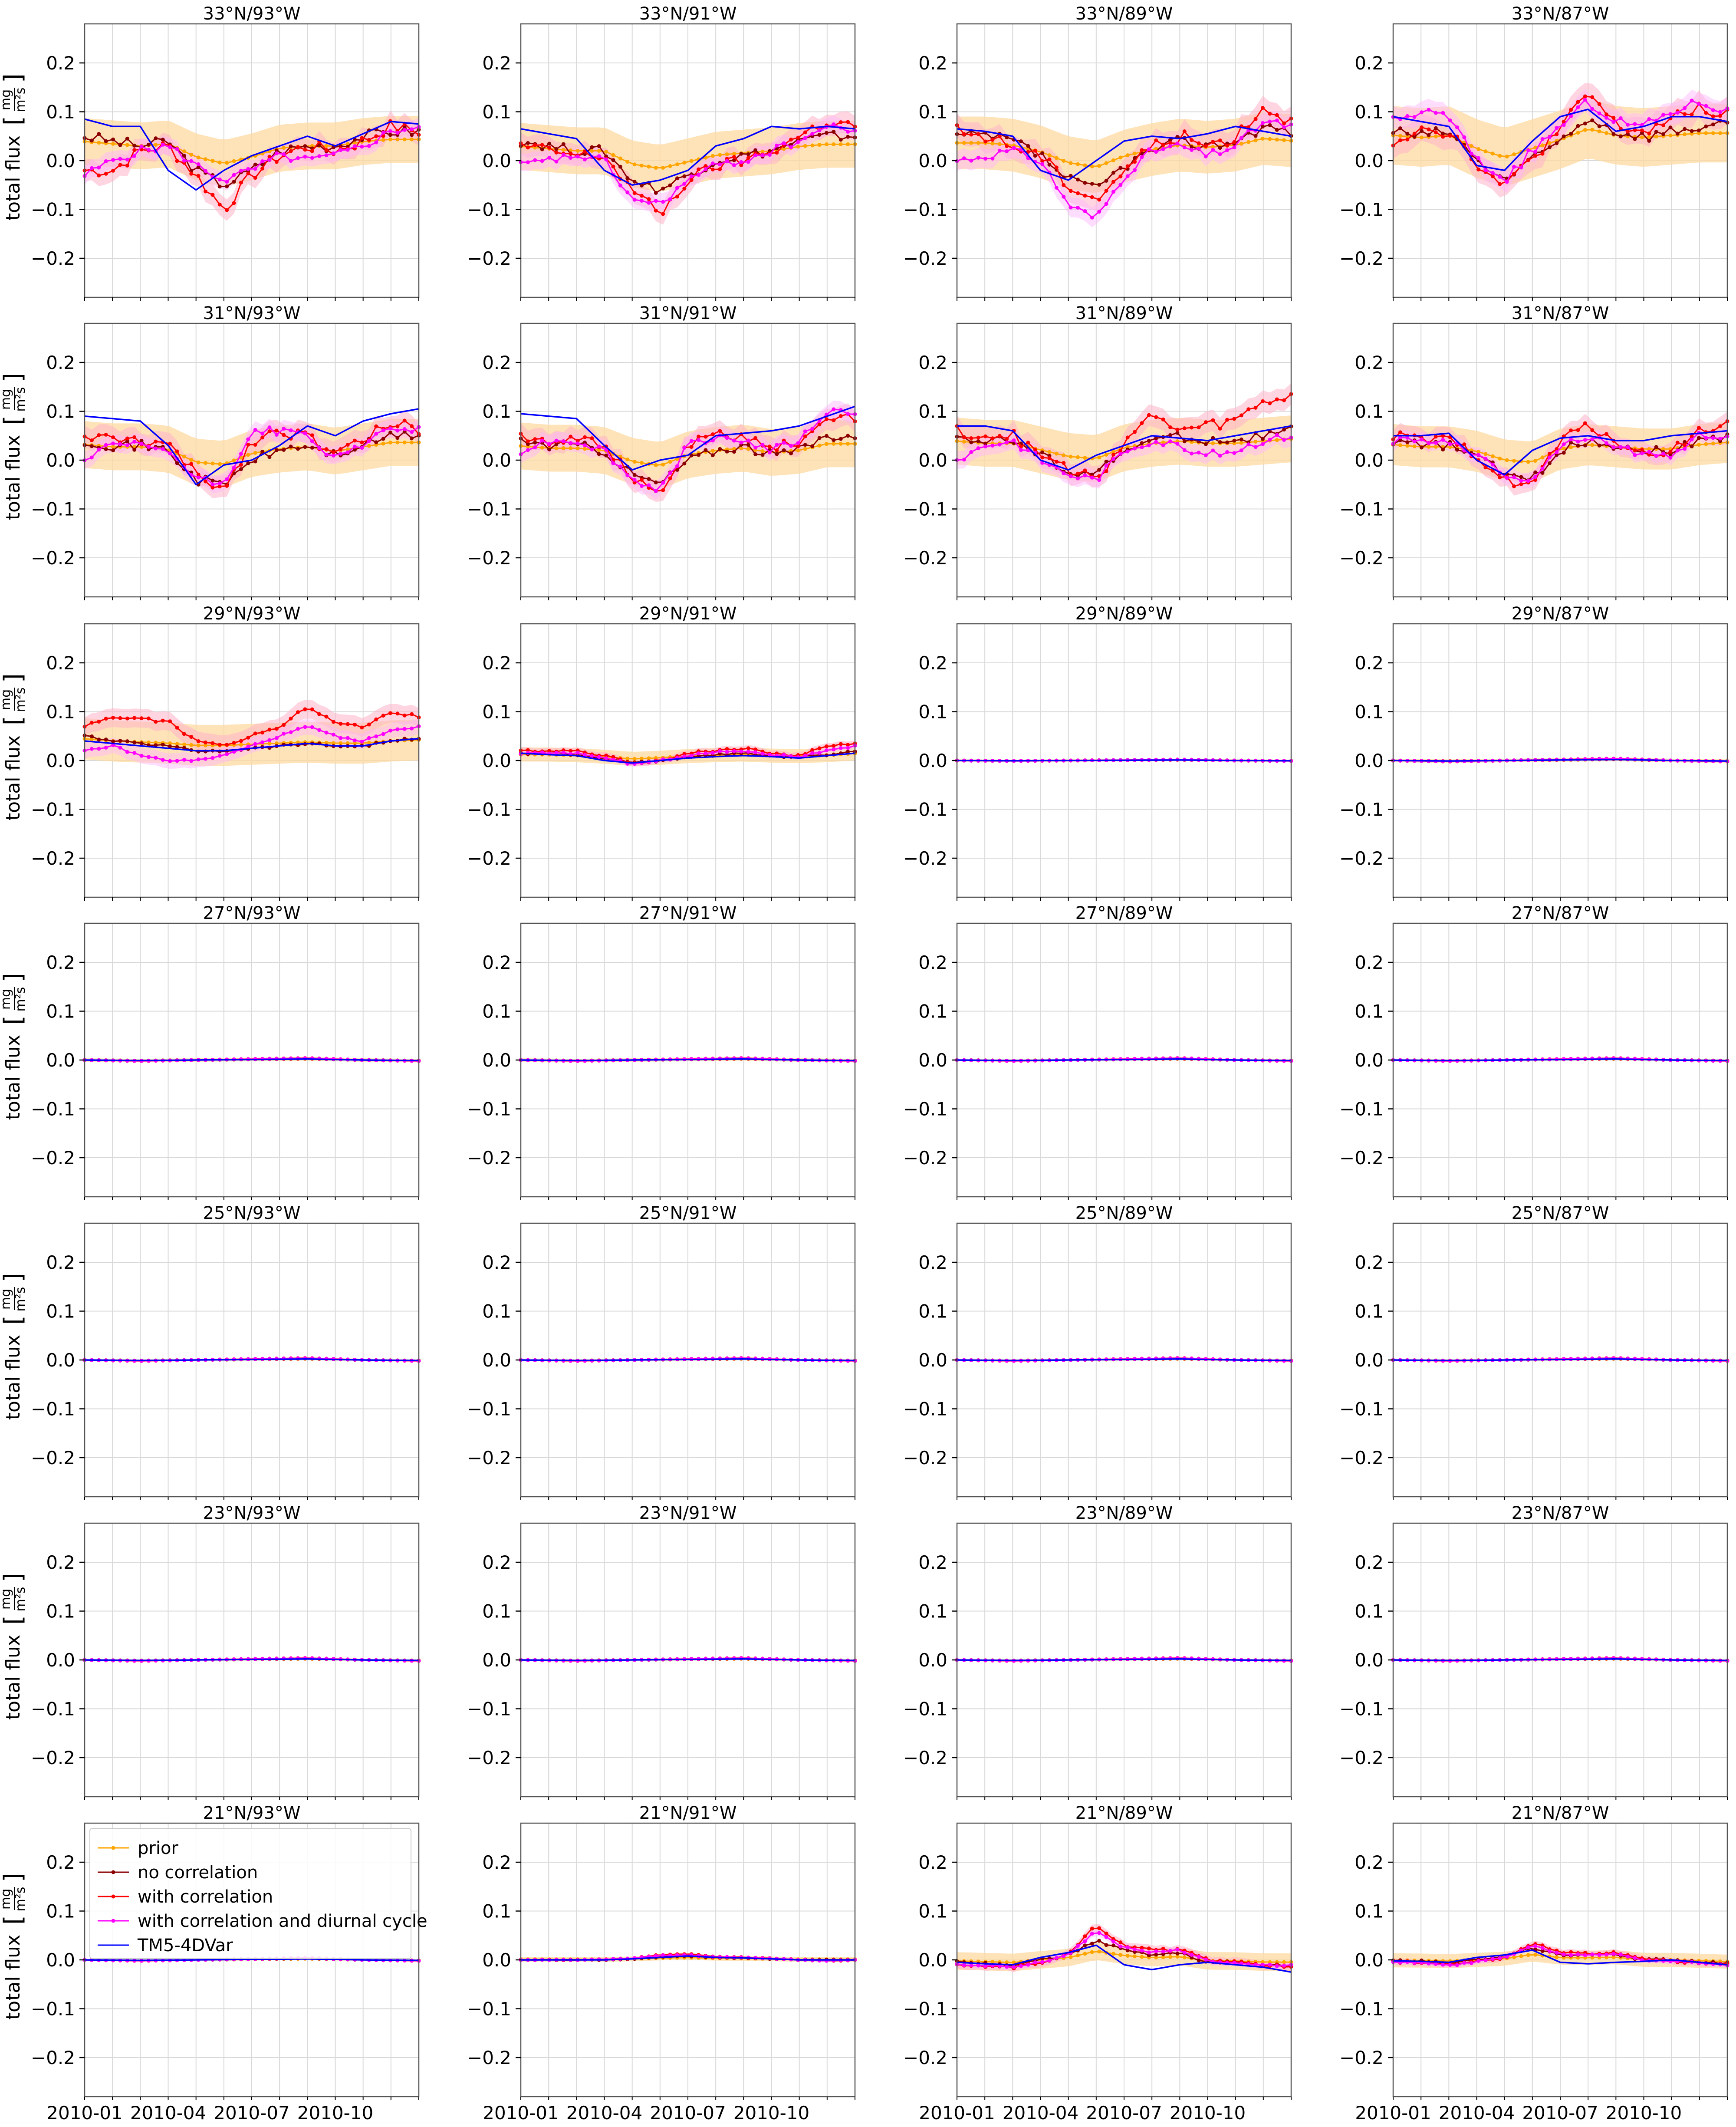 The height and width of the screenshot is (2127, 1736). Describe the element at coordinates (1124, 1213) in the screenshot. I see `panel-title: 25°N/89°W` at that location.